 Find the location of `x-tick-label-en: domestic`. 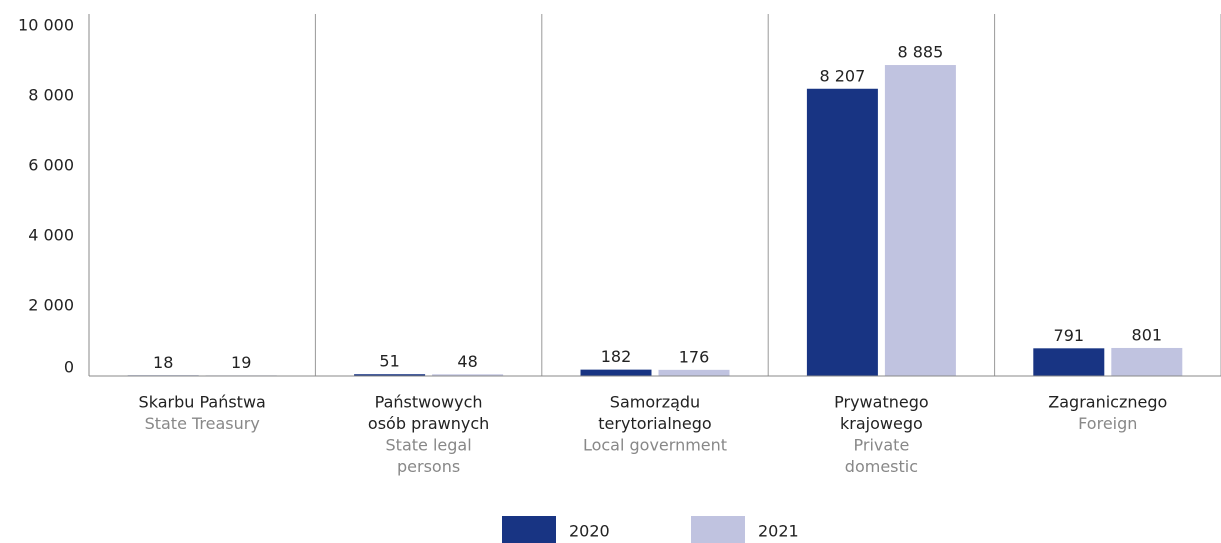

x-tick-label-en: domestic is located at coordinates (881, 466).